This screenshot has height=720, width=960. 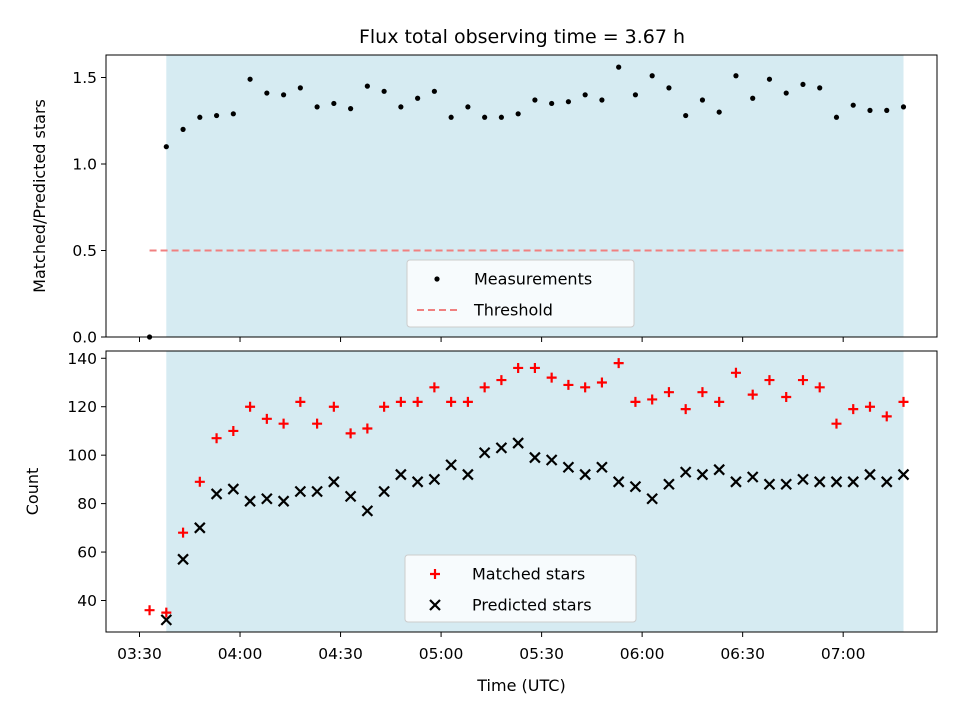 What do you see at coordinates (843, 654) in the screenshot?
I see `x-tick-label: 07:00` at bounding box center [843, 654].